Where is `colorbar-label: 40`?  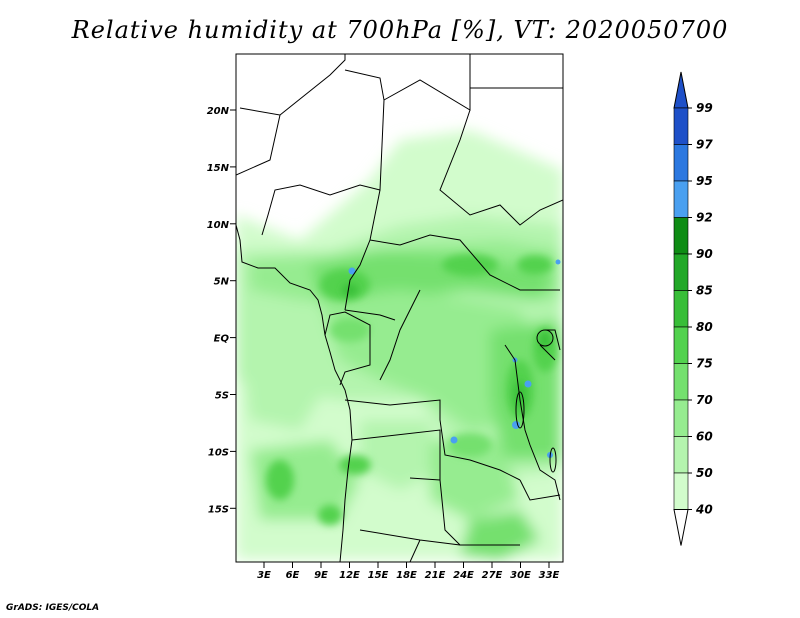 colorbar-label: 40 is located at coordinates (704, 510).